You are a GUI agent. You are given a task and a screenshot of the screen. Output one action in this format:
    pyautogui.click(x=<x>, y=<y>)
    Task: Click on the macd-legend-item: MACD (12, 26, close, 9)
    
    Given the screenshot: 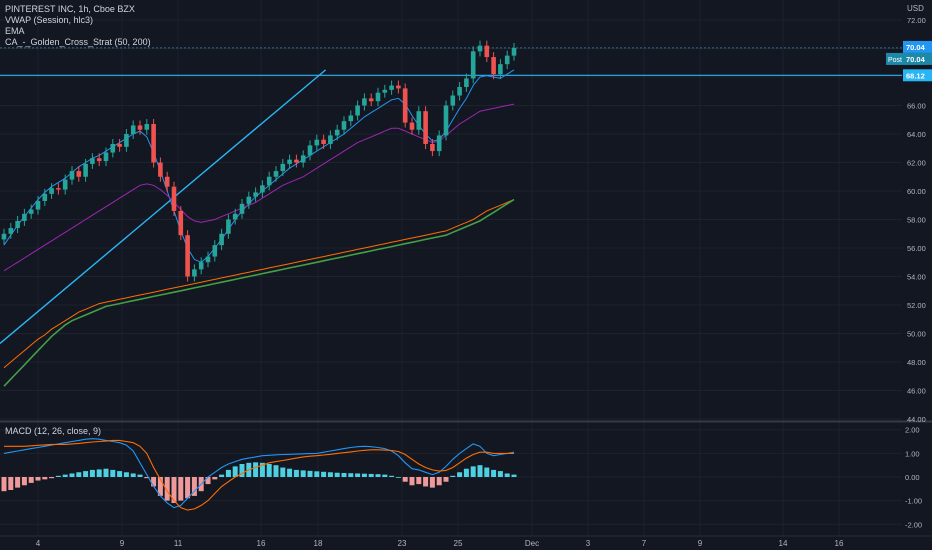 What is the action you would take?
    pyautogui.click(x=53, y=431)
    